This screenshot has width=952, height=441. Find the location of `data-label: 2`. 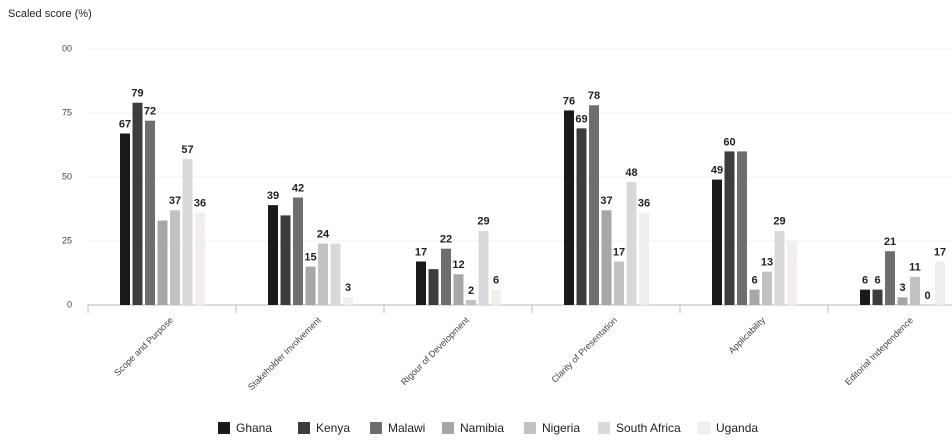

data-label: 2 is located at coordinates (471, 291).